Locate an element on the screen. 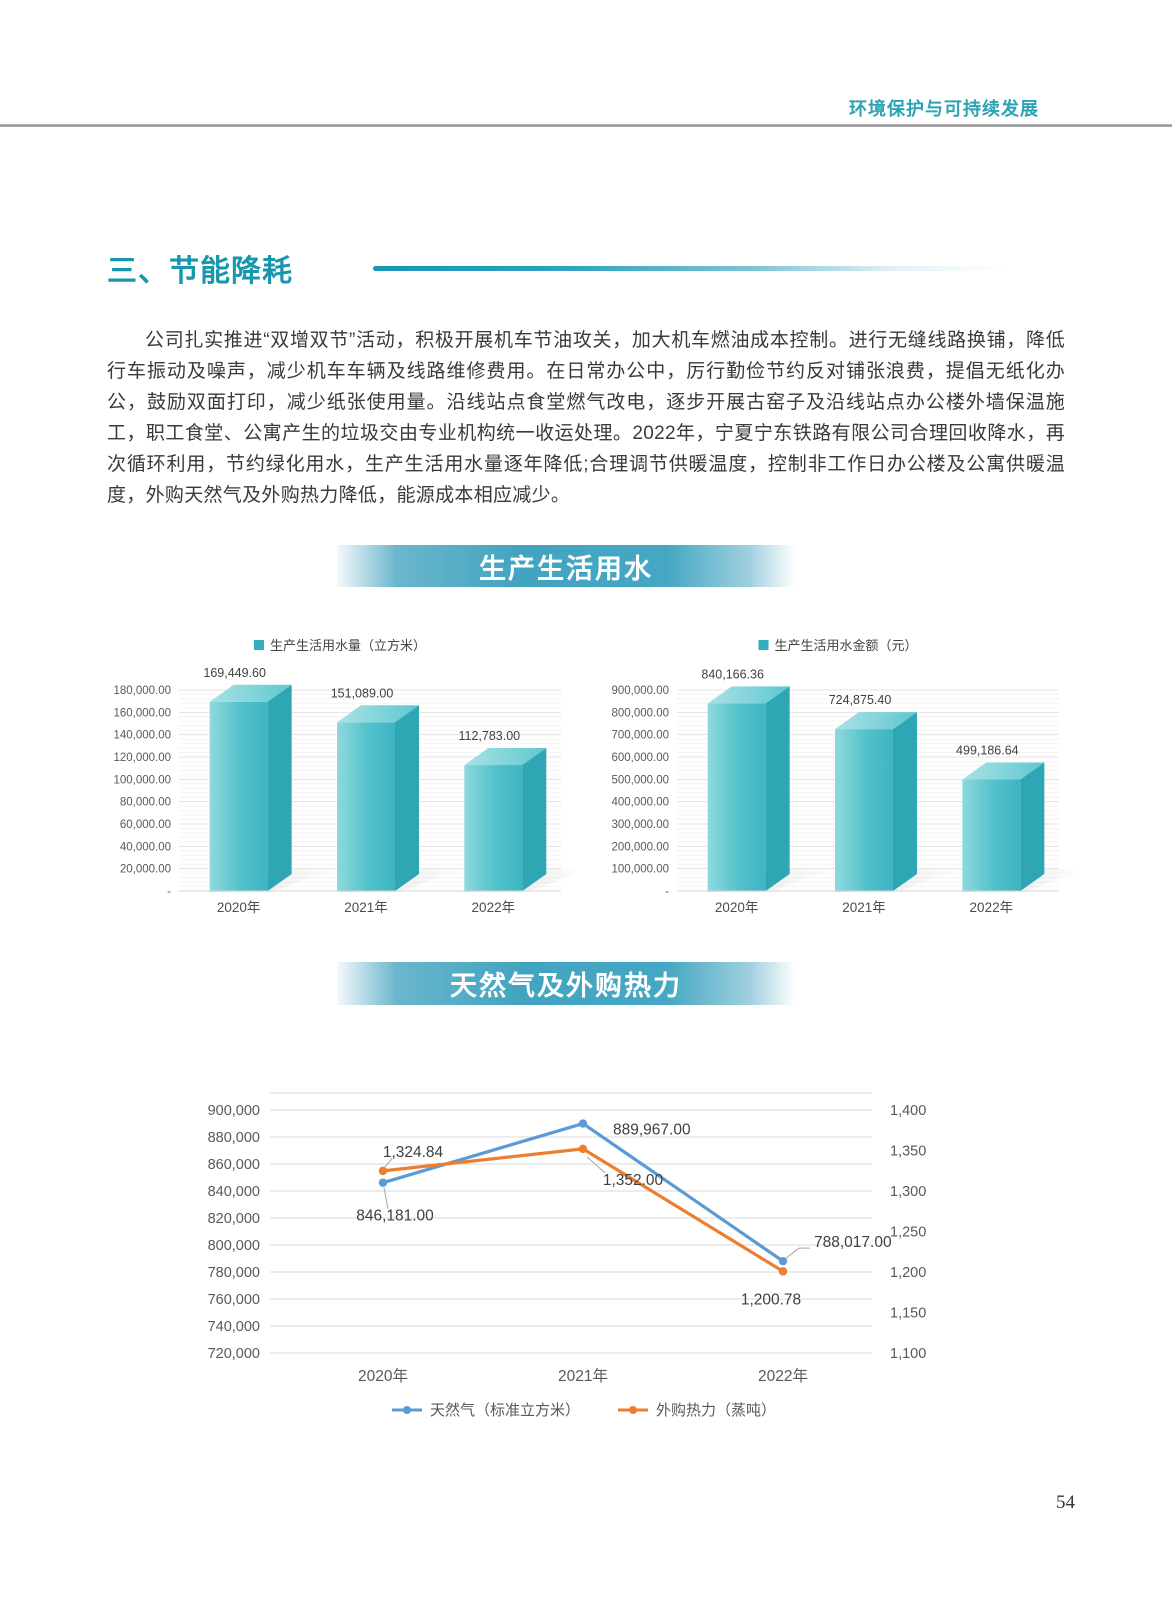  gas-heat-banner: 天然气及外购热力 is located at coordinates (566, 983).